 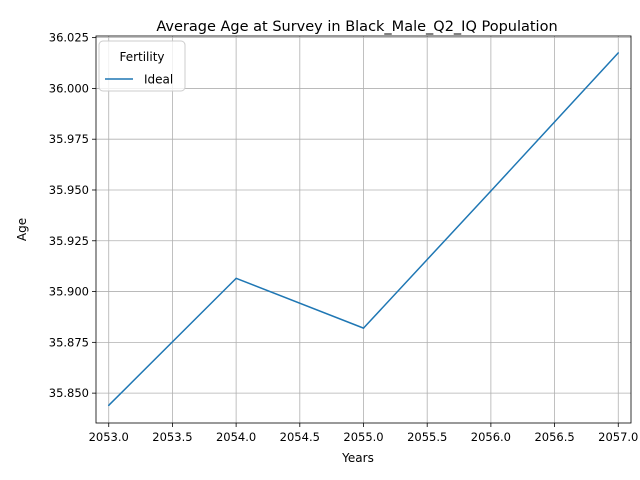 What do you see at coordinates (69, 139) in the screenshot?
I see `y-tick-label: 35.975` at bounding box center [69, 139].